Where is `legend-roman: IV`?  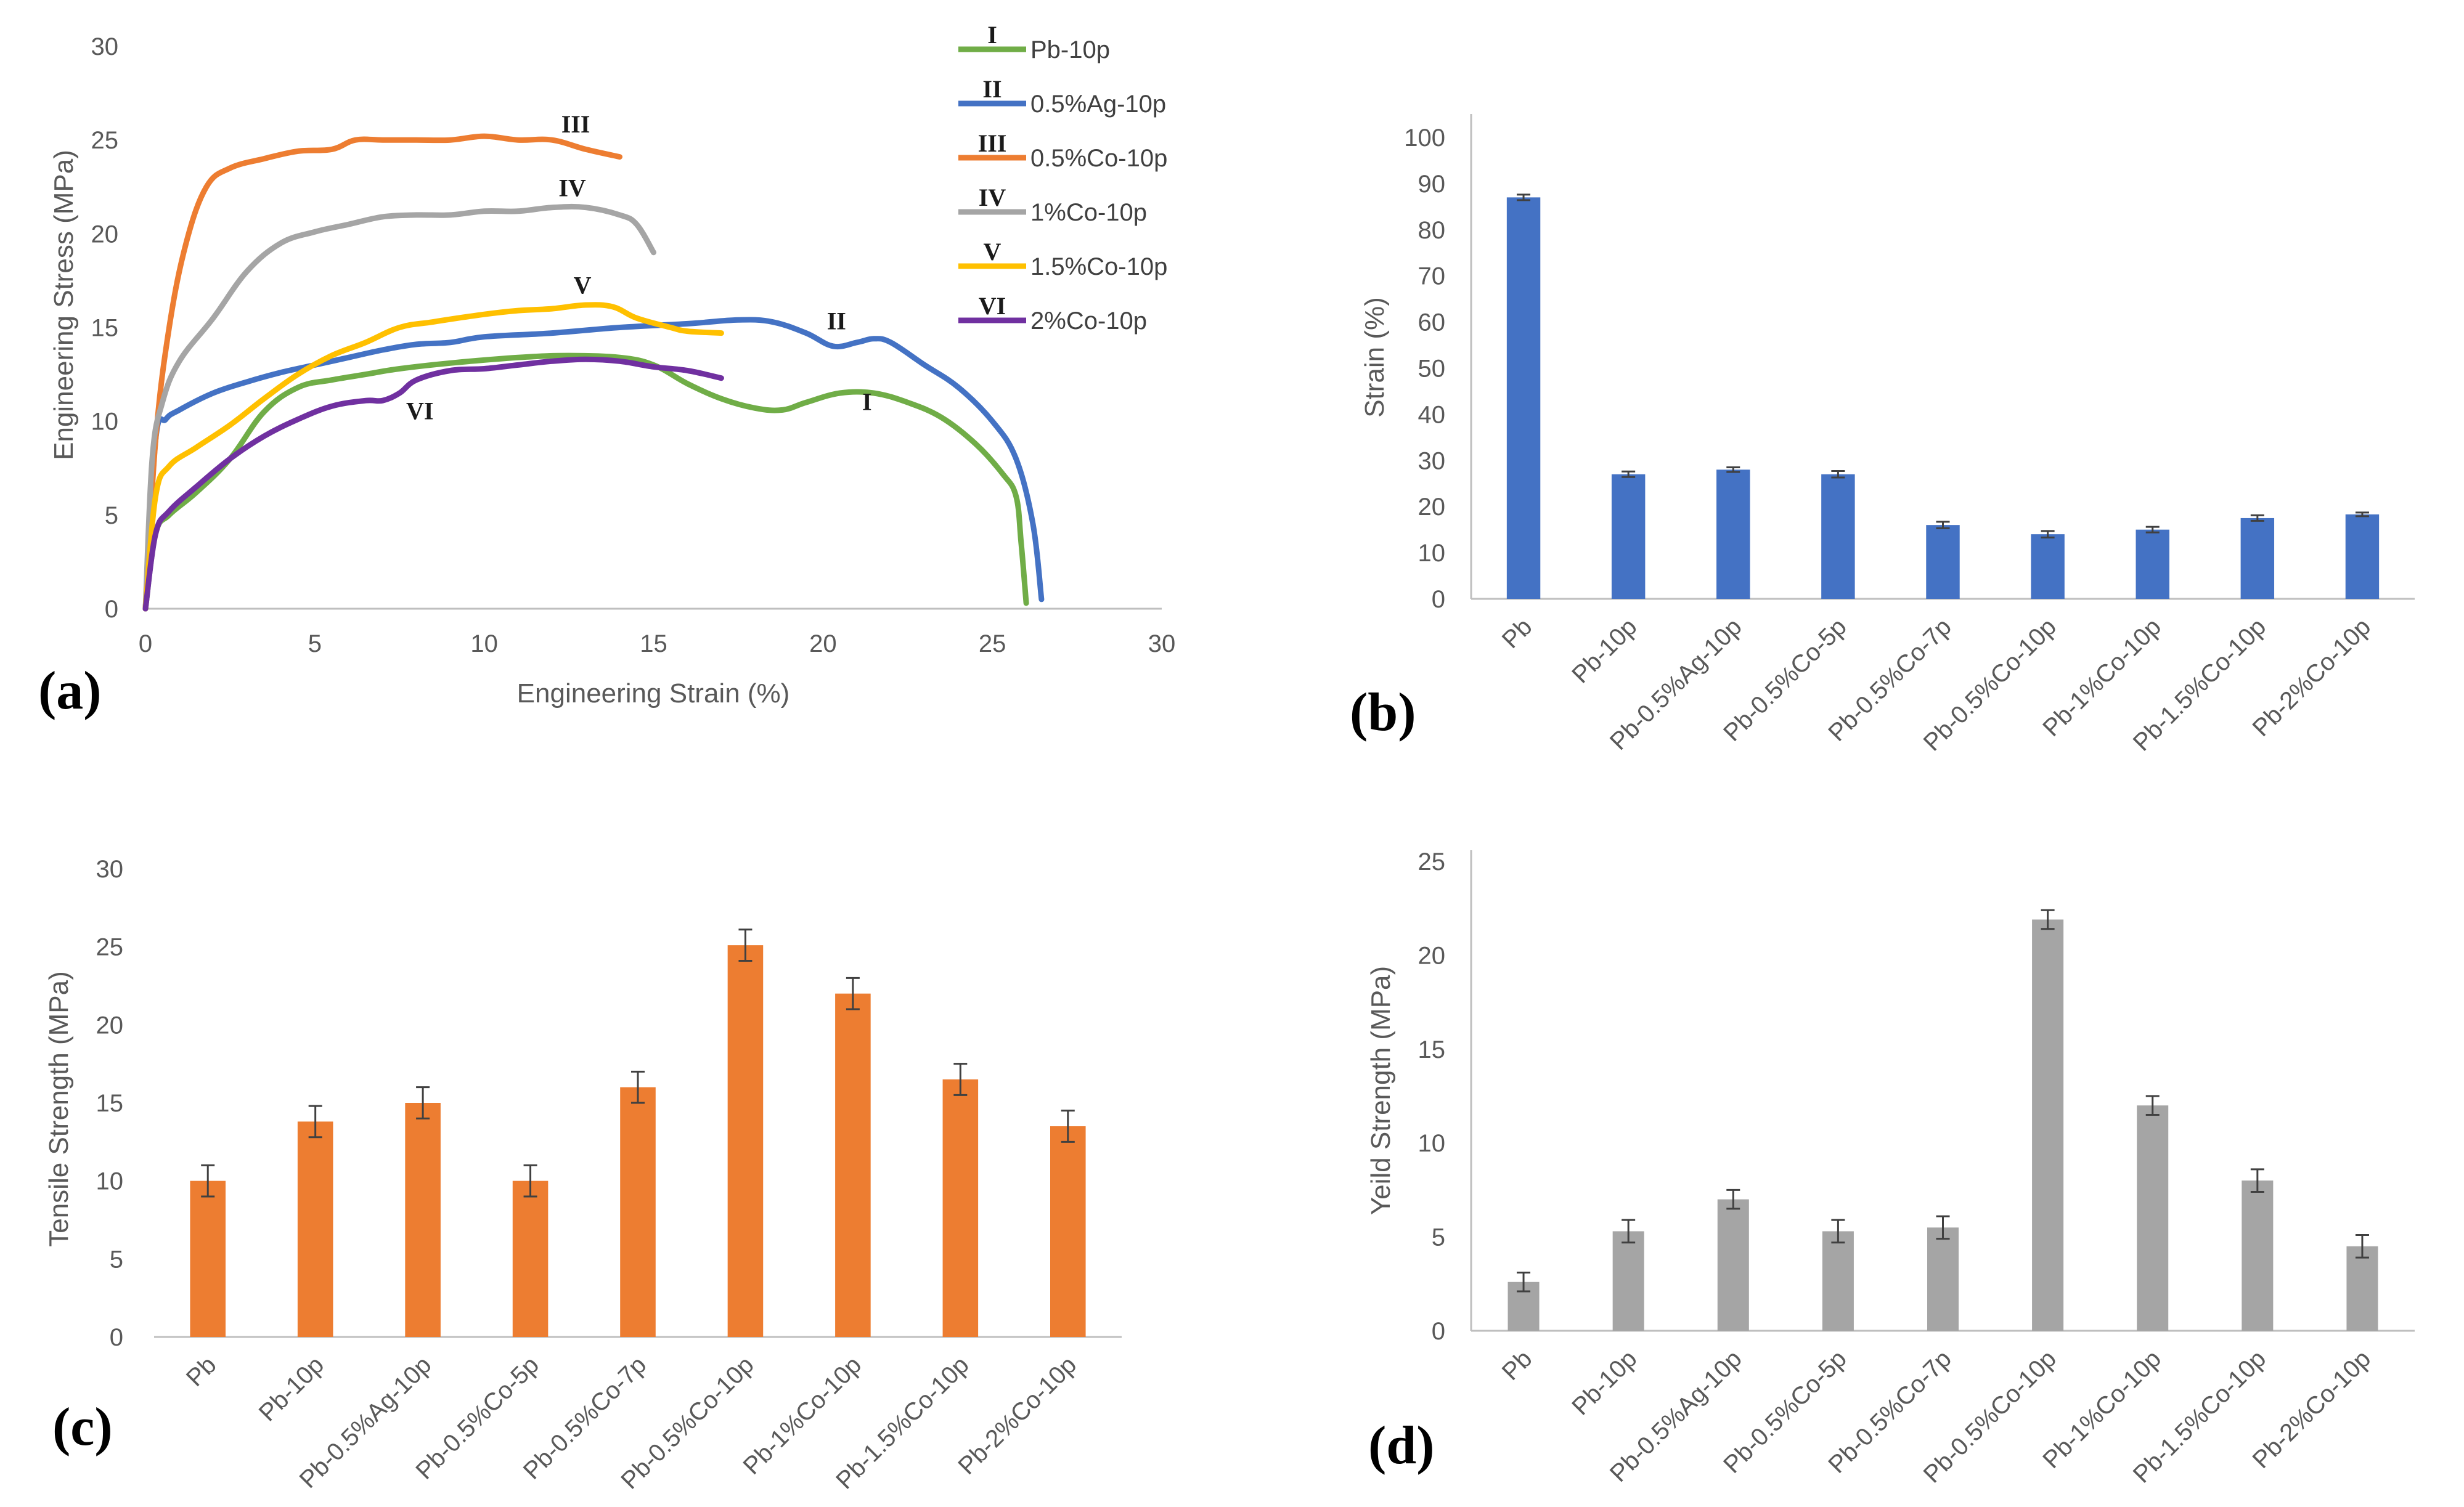
legend-roman: IV is located at coordinates (993, 198).